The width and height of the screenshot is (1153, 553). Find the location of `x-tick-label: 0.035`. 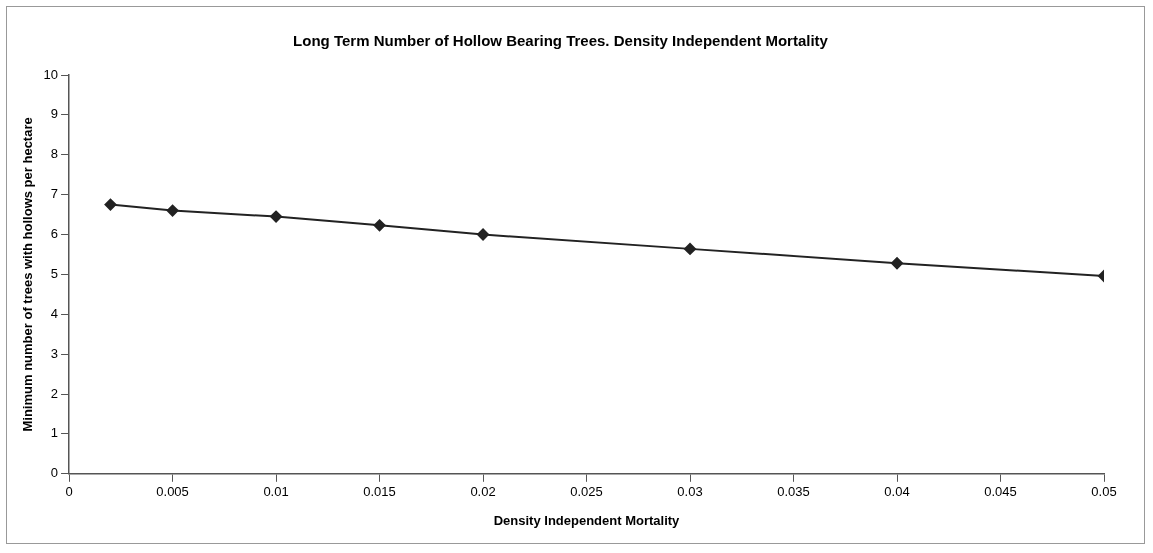

x-tick-label: 0.035 is located at coordinates (793, 492).